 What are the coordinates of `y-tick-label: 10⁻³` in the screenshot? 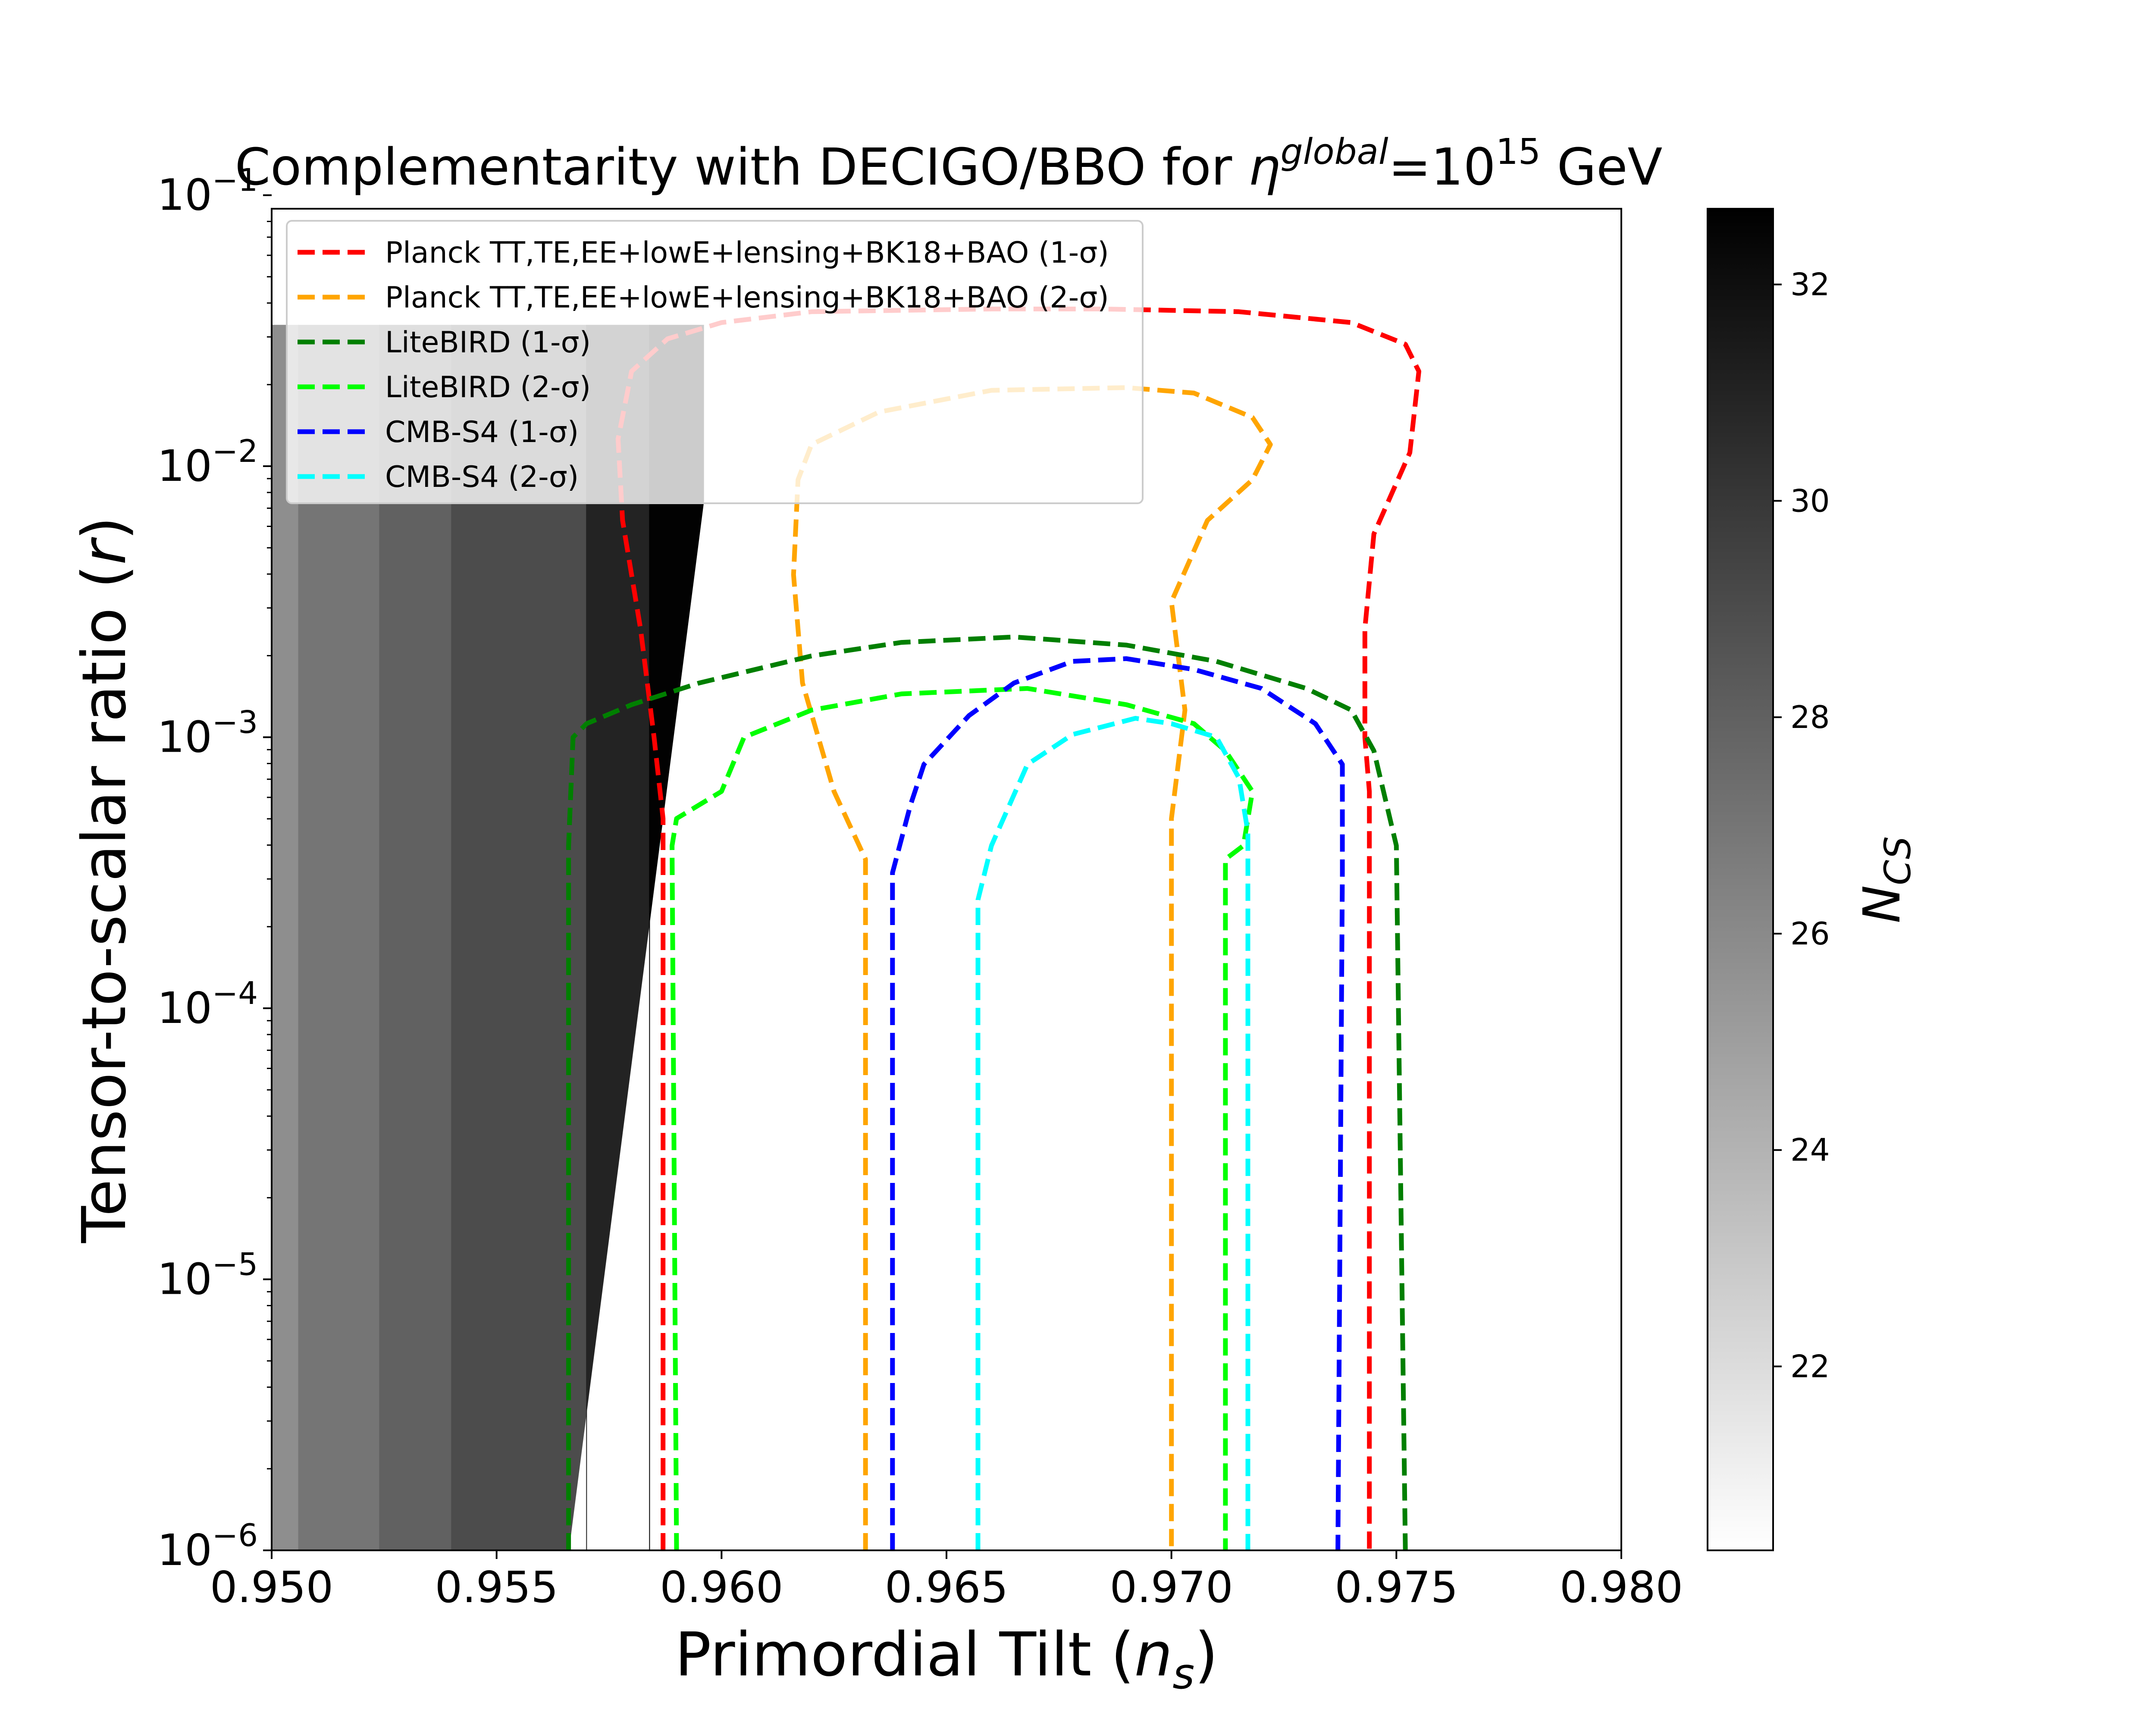 It's located at (207, 733).